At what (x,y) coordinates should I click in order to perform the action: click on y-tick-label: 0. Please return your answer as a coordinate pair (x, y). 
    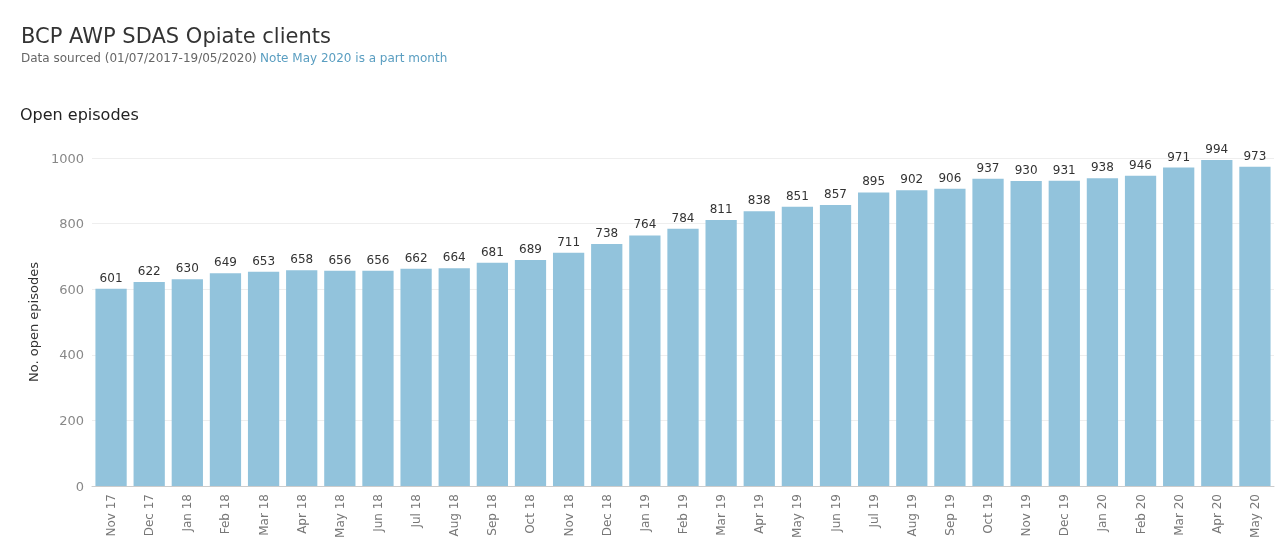
    Looking at the image, I should click on (79, 486).